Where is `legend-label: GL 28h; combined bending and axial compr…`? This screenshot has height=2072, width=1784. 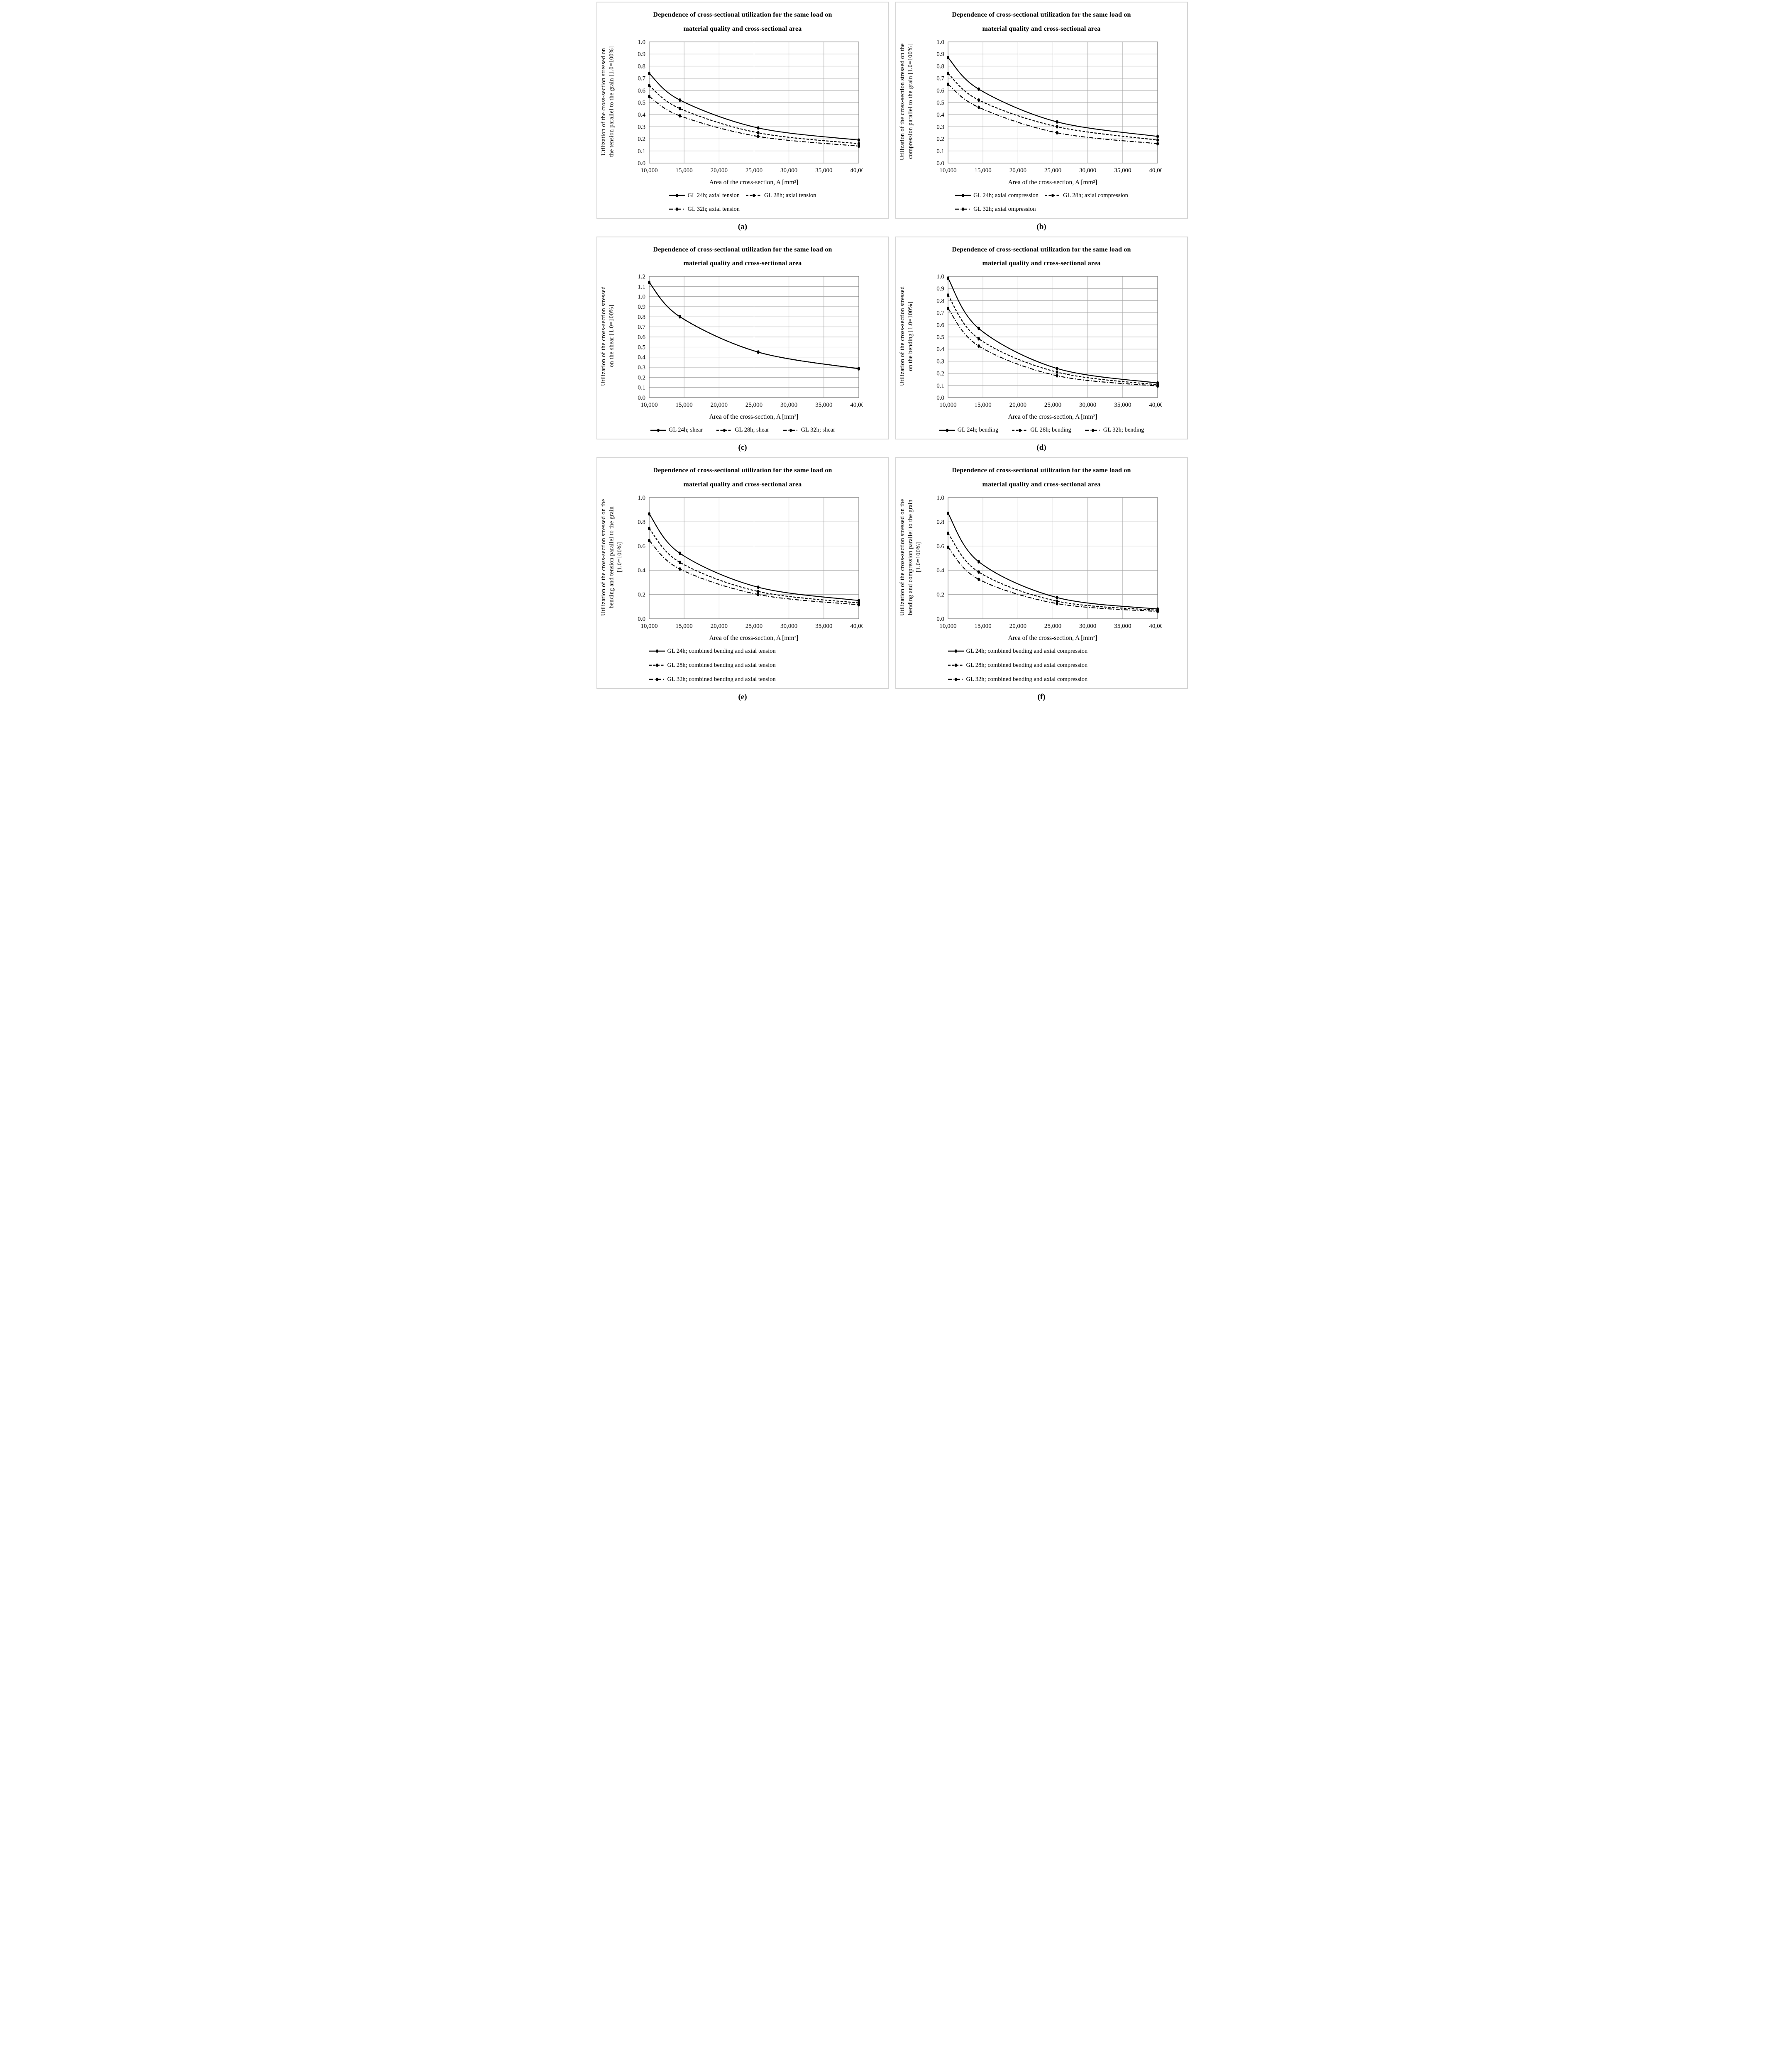
legend-label: GL 28h; combined bending and axial compr… is located at coordinates (1027, 665).